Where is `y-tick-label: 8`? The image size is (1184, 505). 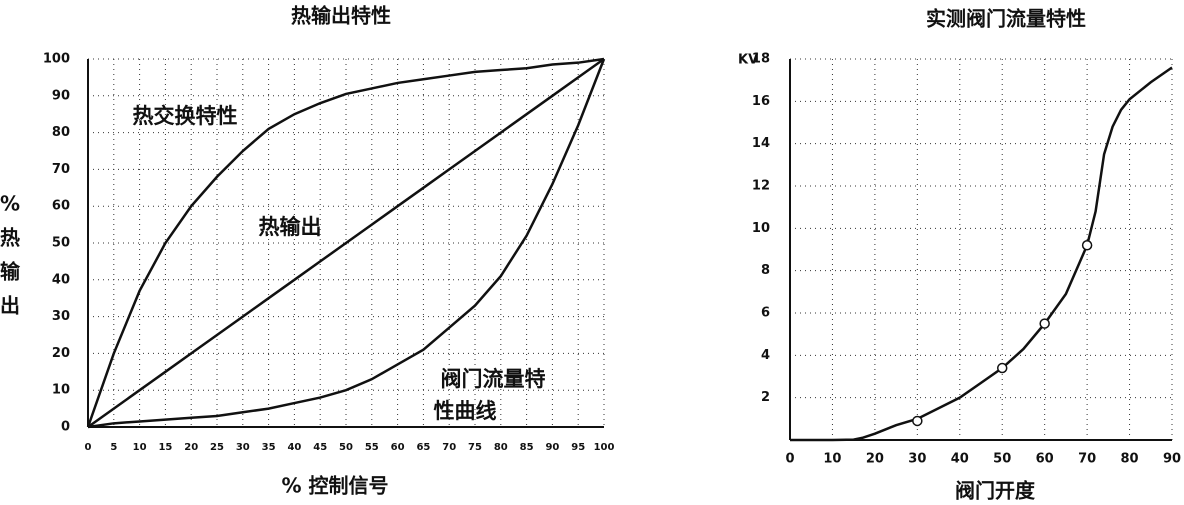 y-tick-label: 8 is located at coordinates (765, 270).